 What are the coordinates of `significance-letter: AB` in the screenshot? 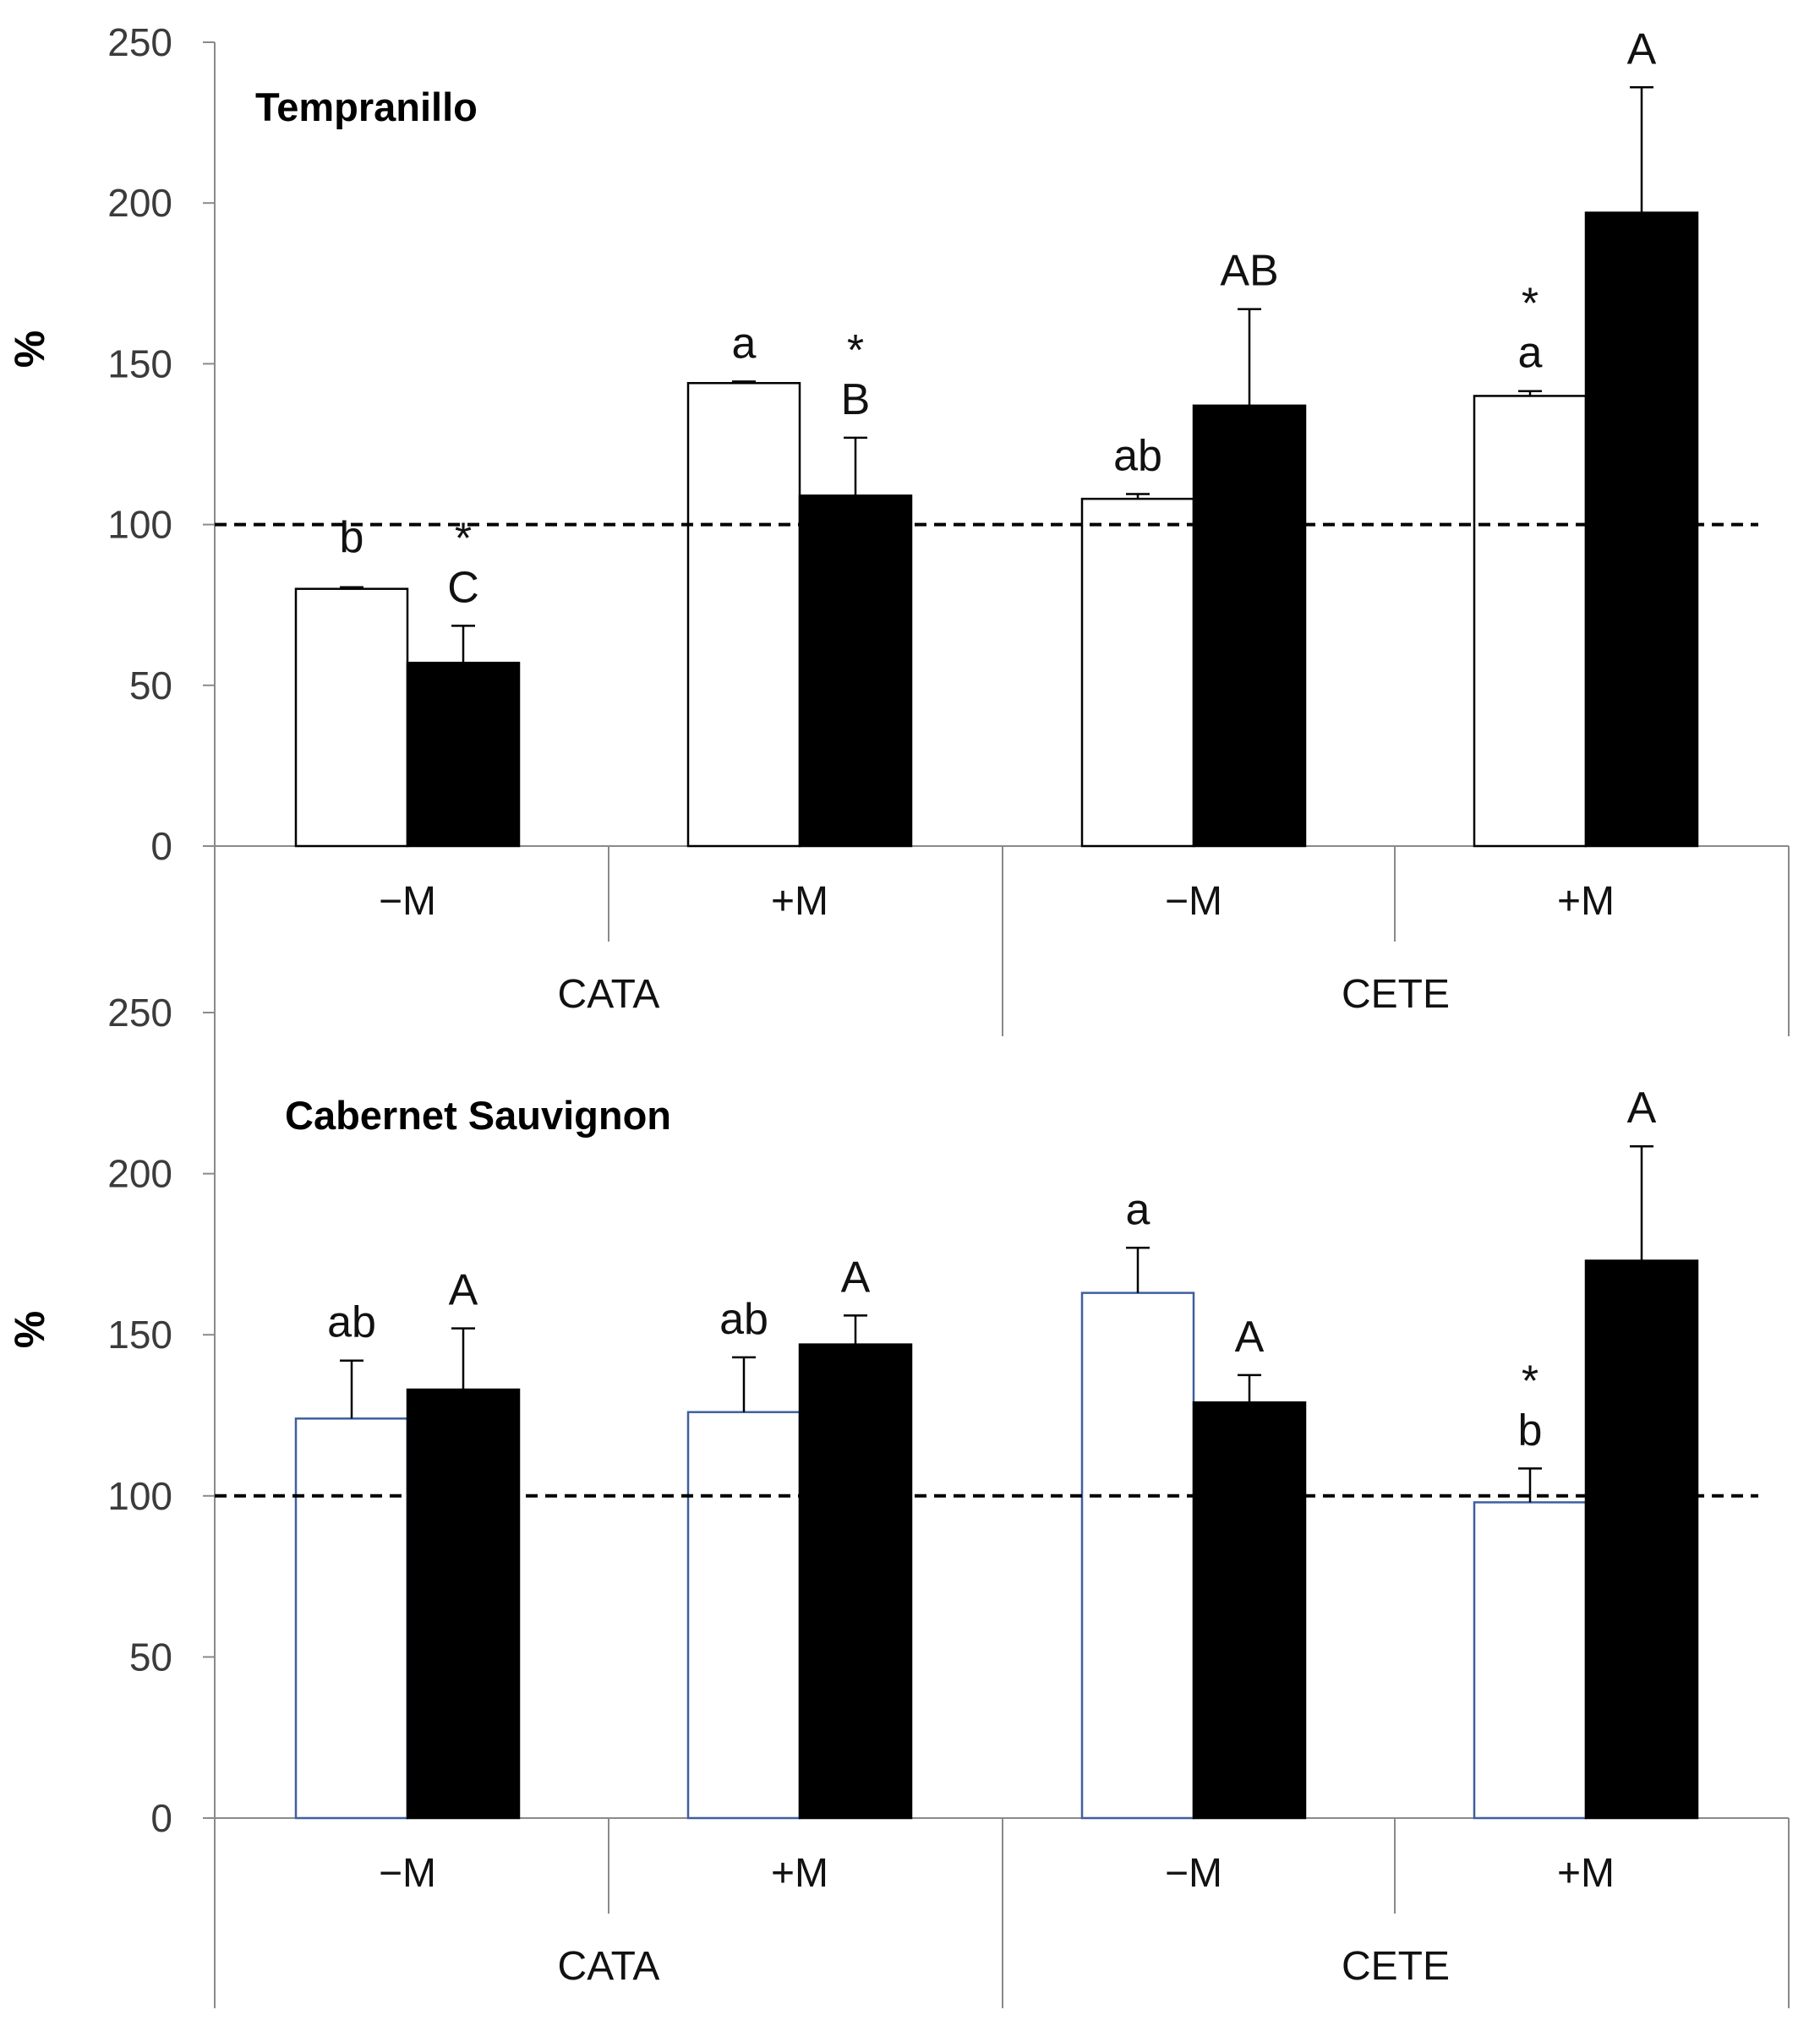 It's located at (1249, 271).